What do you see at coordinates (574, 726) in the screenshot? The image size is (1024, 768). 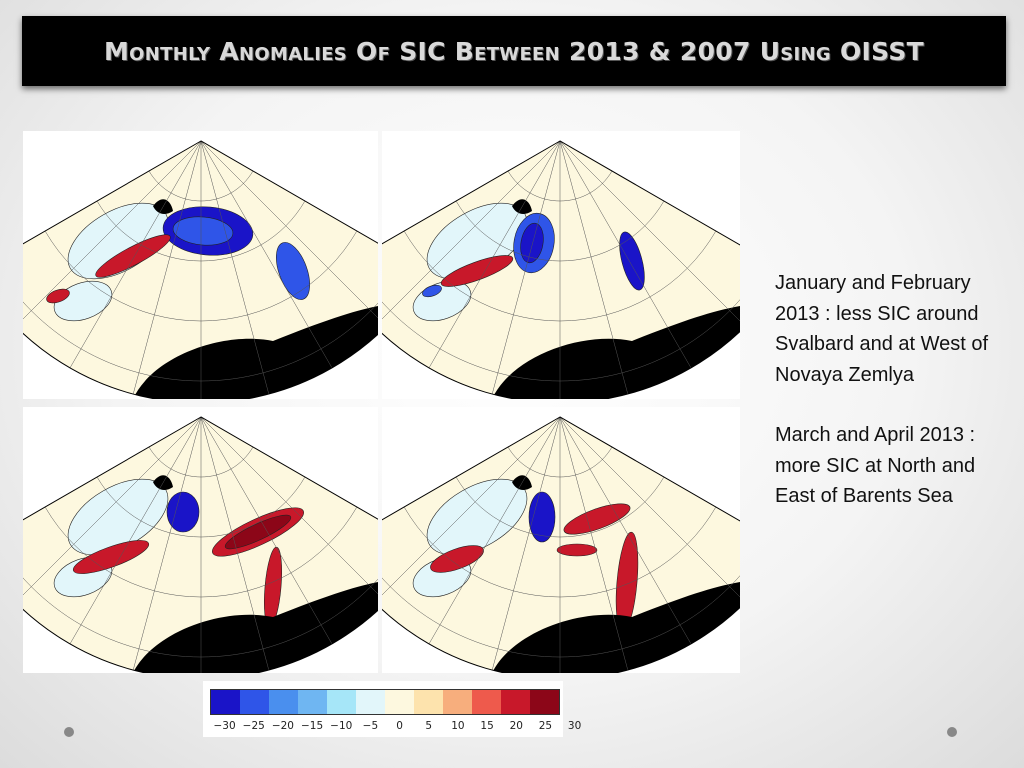 I see `colorbar-tick-label: 30` at bounding box center [574, 726].